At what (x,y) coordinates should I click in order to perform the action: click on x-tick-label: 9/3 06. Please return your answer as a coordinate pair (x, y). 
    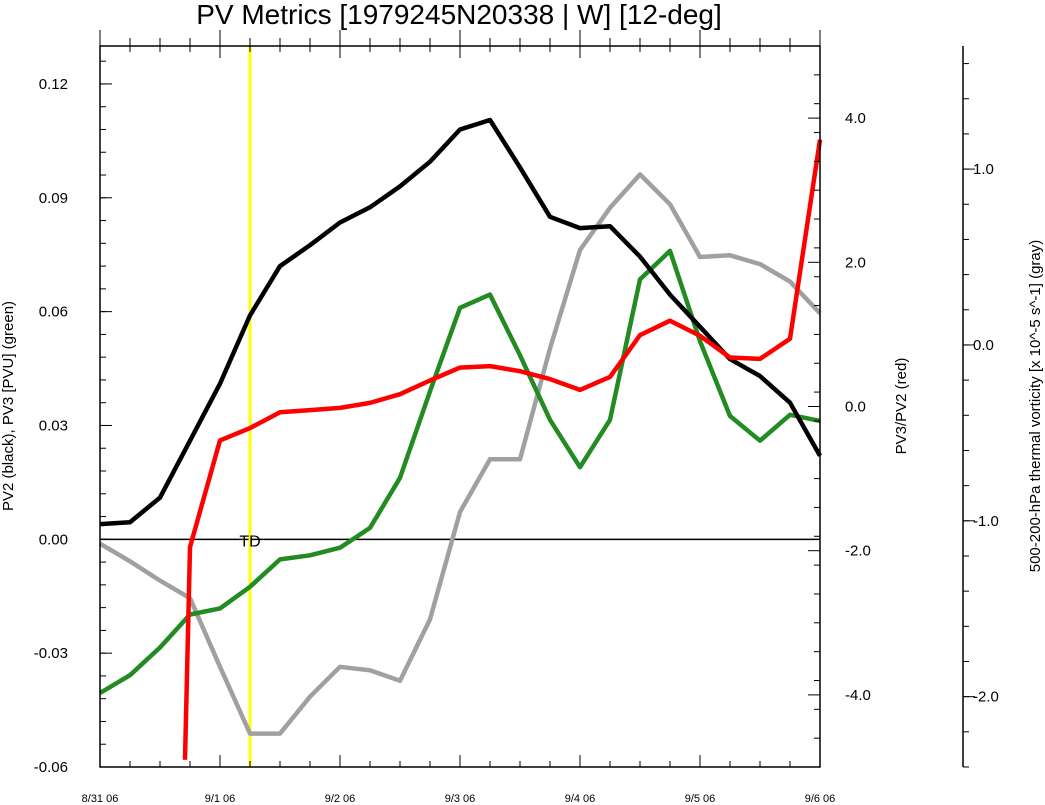
    Looking at the image, I should click on (460, 799).